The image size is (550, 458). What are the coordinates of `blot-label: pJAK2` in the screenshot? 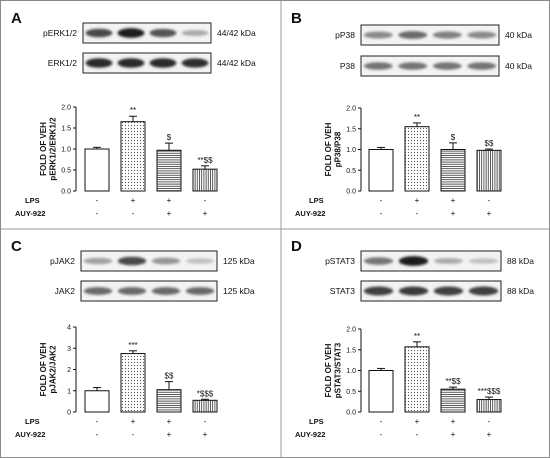 It's located at (62, 261).